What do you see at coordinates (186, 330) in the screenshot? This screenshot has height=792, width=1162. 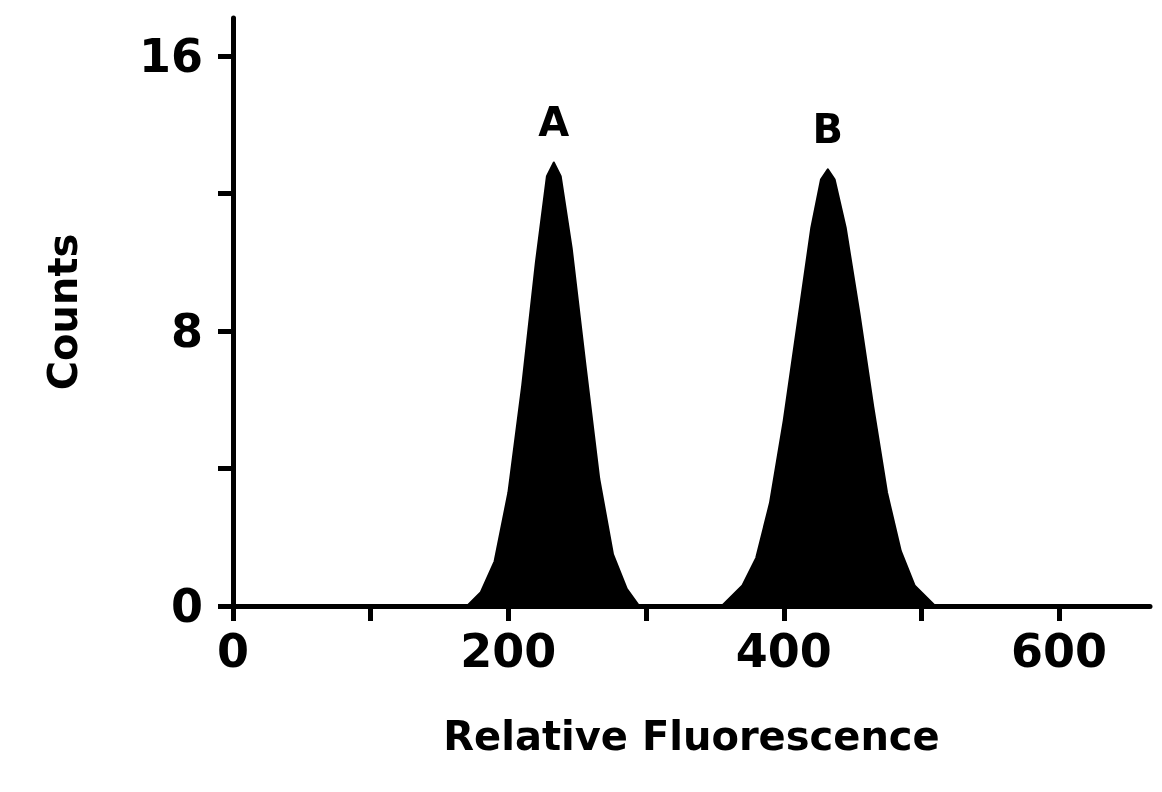 I see `y-tick-label: 8` at bounding box center [186, 330].